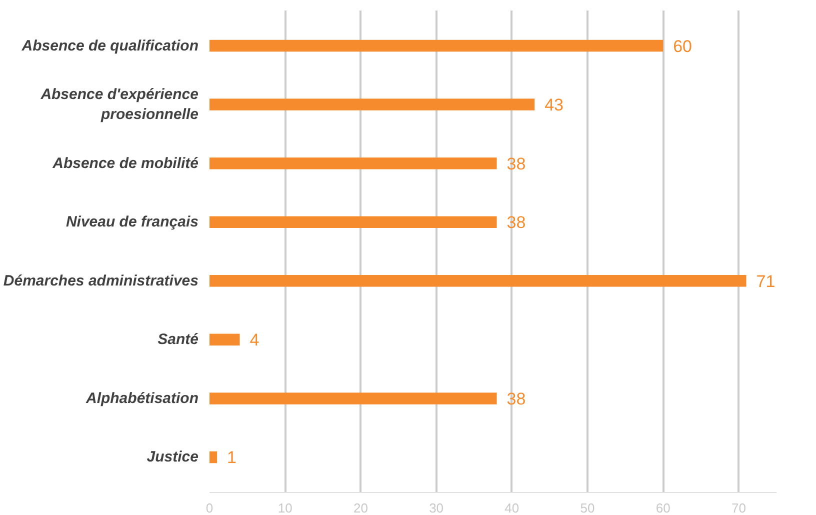 This screenshot has height=515, width=816. Describe the element at coordinates (119, 105) in the screenshot. I see `y-tick-label: Absence d'expérience proesionnelle` at that location.